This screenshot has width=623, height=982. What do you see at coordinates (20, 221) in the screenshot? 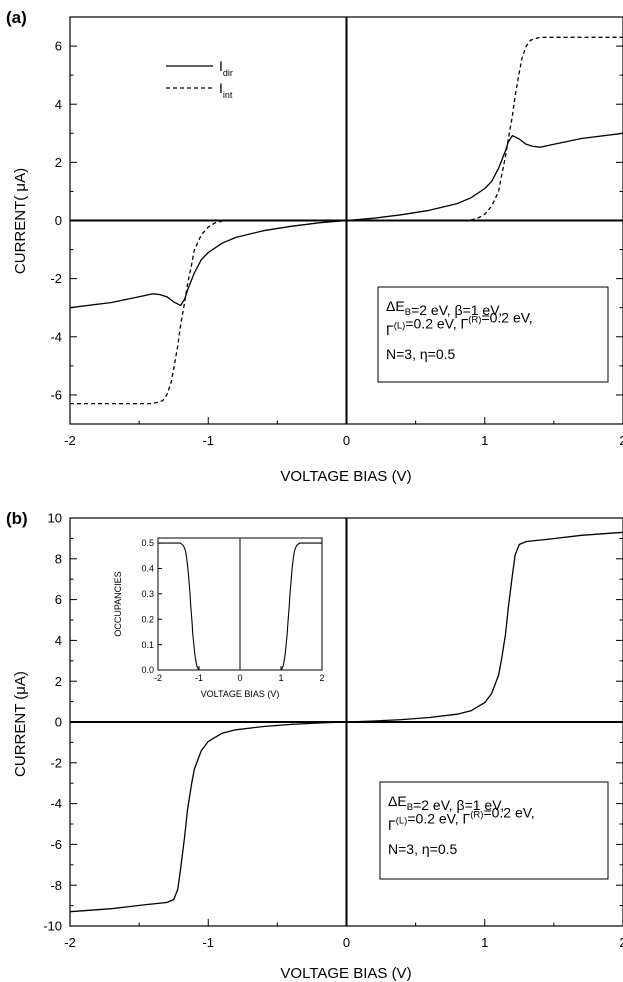
I see `y-axis-label: CURRENT( μA)` at bounding box center [20, 221].